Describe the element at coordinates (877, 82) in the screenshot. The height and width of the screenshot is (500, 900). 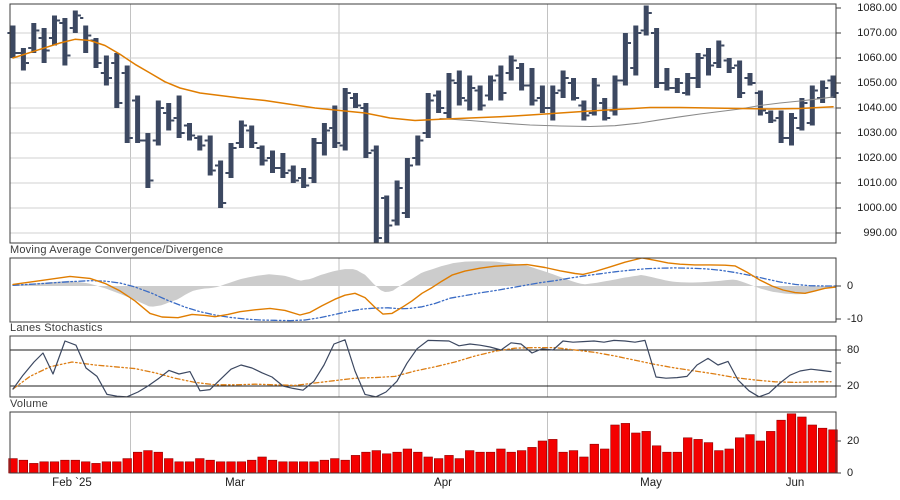
I see `price-axis-label: 1050.00` at that location.